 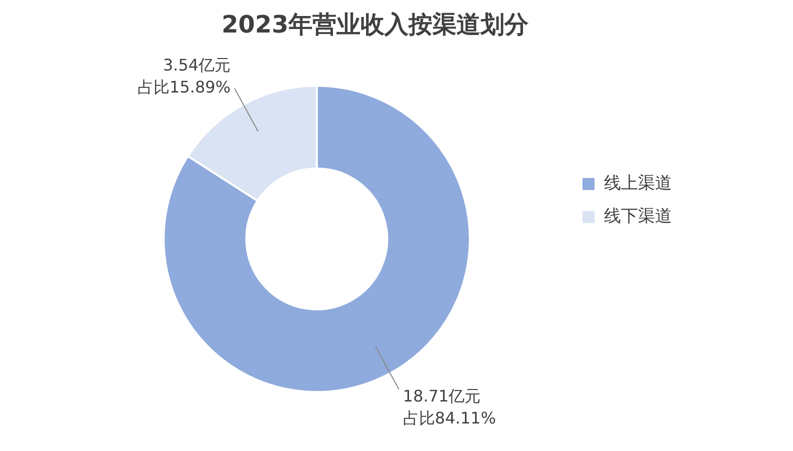 What do you see at coordinates (376, 24) in the screenshot?
I see `chart-title: 2023年营业收入按渠道划分` at bounding box center [376, 24].